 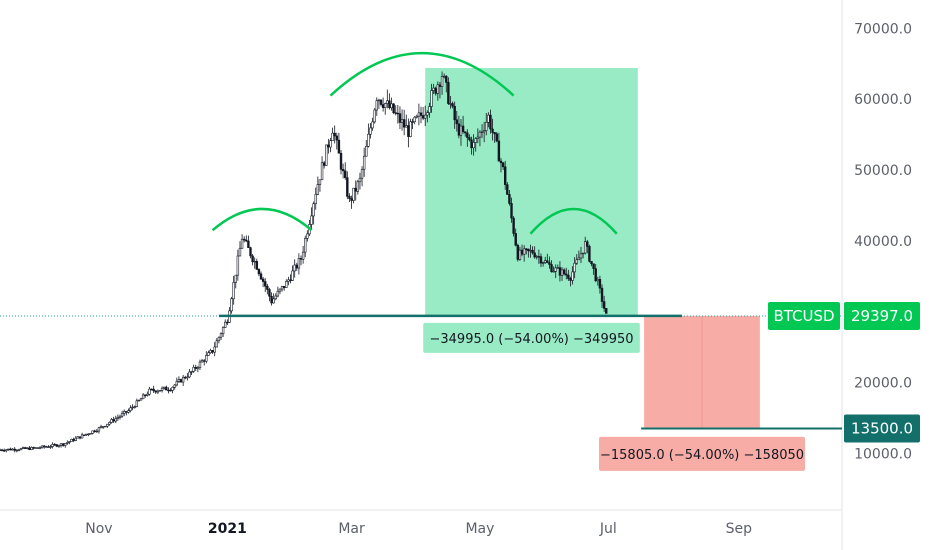 What do you see at coordinates (883, 100) in the screenshot?
I see `price-tick-label: 60000.0` at bounding box center [883, 100].